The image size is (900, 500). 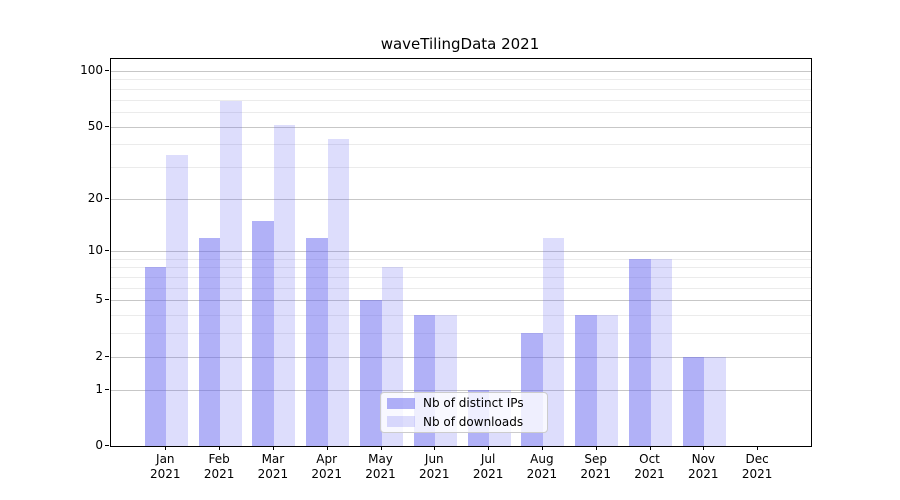 I want to click on y-tick-label: 10, so click(x=95, y=250).